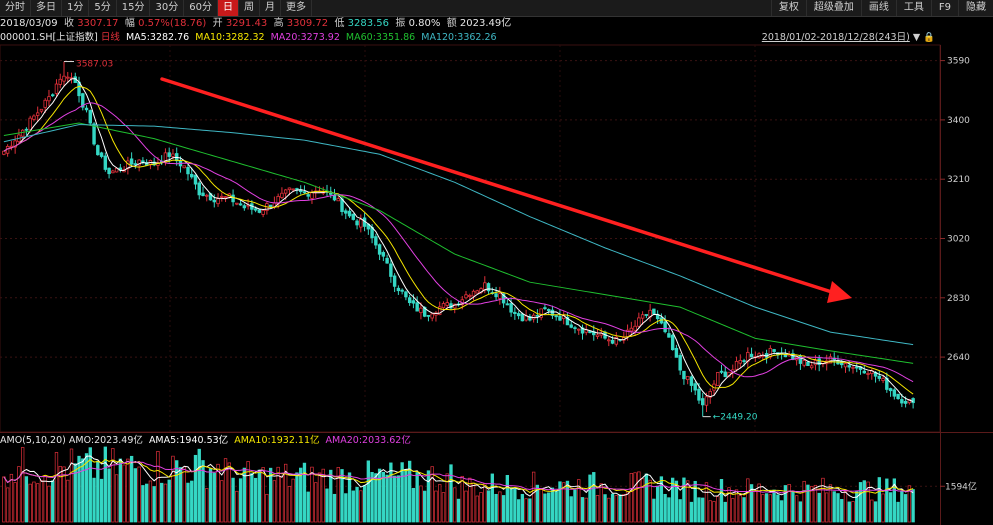 The width and height of the screenshot is (993, 525). I want to click on tool-button-4: F9, so click(944, 8).